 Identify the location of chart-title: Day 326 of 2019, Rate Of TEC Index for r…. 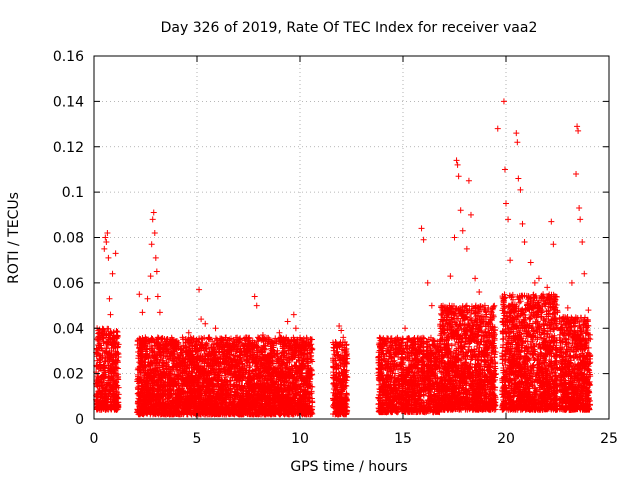
(349, 28).